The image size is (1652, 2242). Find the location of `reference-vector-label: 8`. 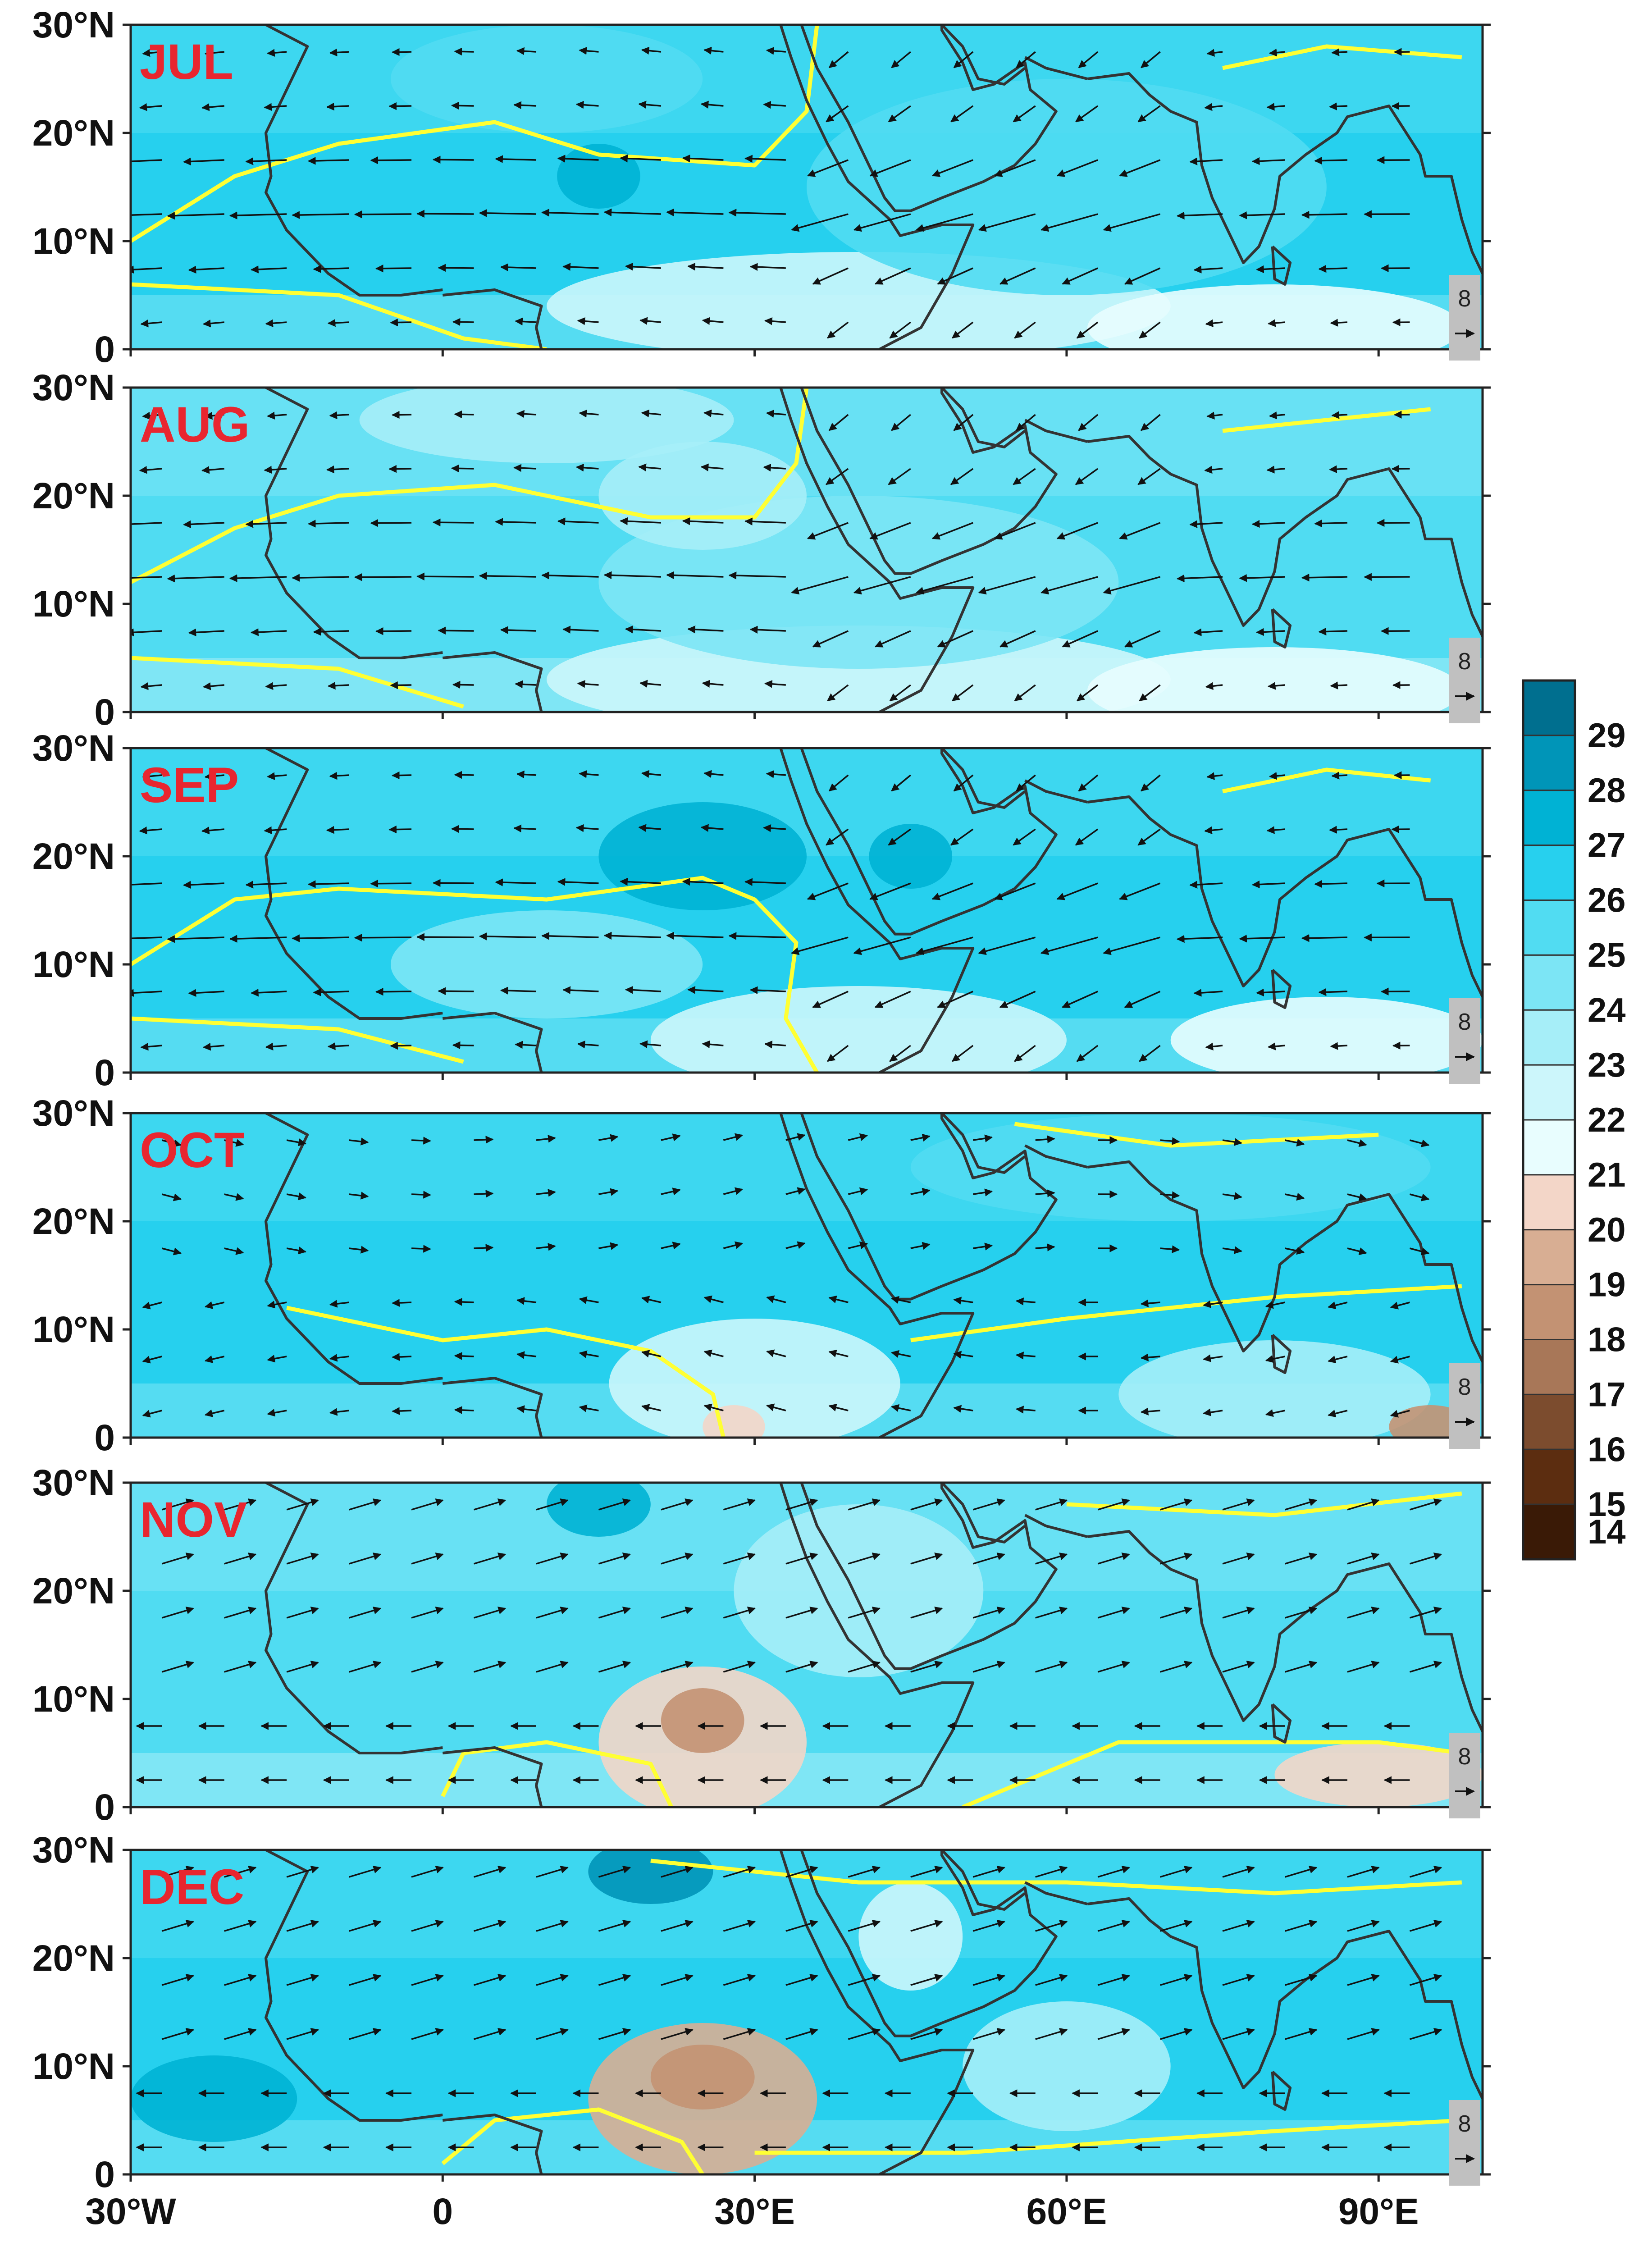

reference-vector-label: 8 is located at coordinates (1465, 662).